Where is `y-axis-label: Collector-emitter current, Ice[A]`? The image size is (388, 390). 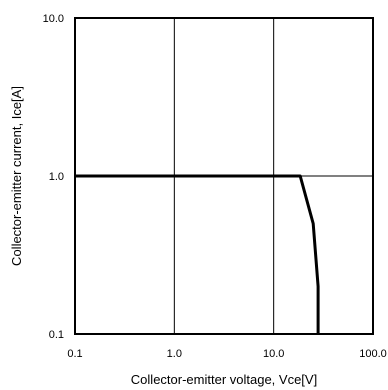 y-axis-label: Collector-emitter current, Ice[A] is located at coordinates (16, 176).